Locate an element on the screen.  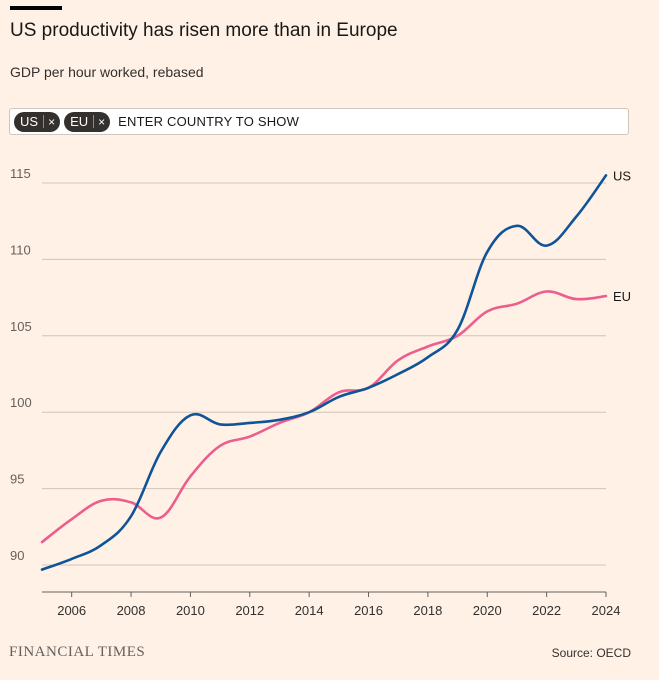
x-tick-label: 2014 is located at coordinates (309, 610).